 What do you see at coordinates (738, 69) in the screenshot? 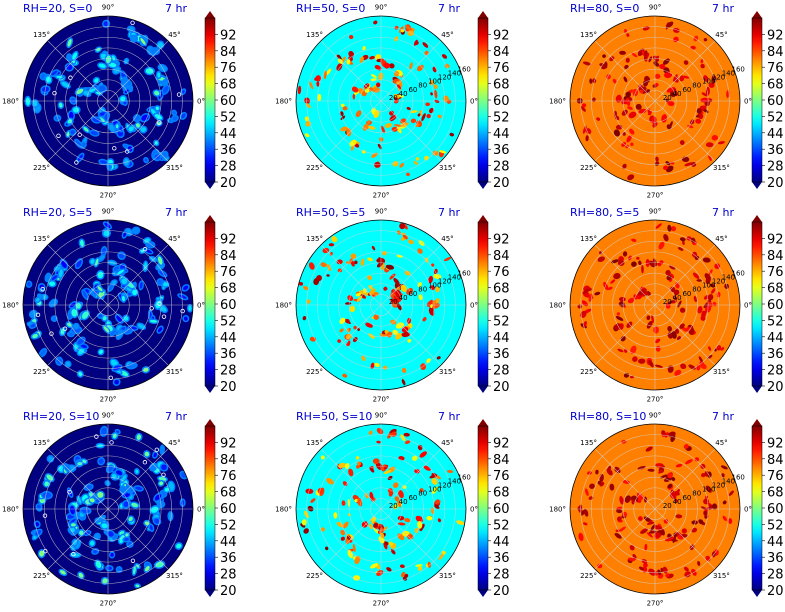
I see `radial-tick-label: 160` at bounding box center [738, 69].